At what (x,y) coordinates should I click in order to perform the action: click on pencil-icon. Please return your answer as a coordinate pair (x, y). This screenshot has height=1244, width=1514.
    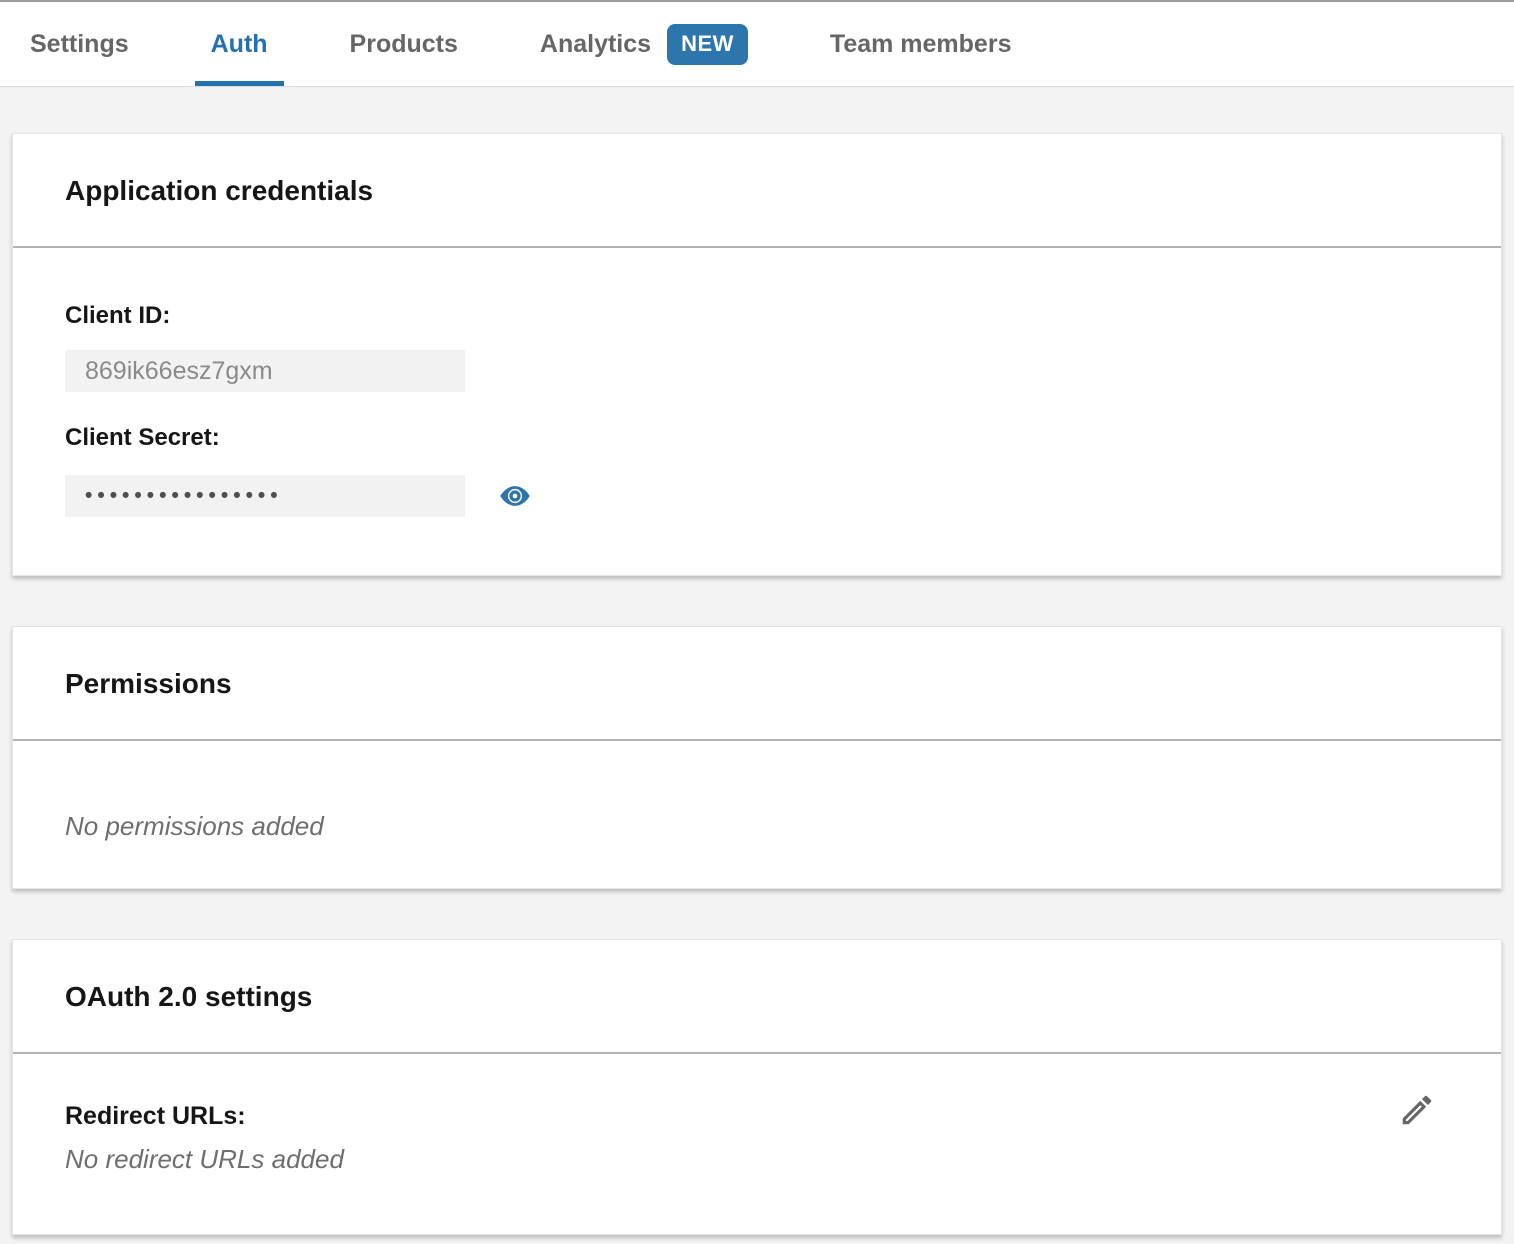
    Looking at the image, I should click on (1417, 1110).